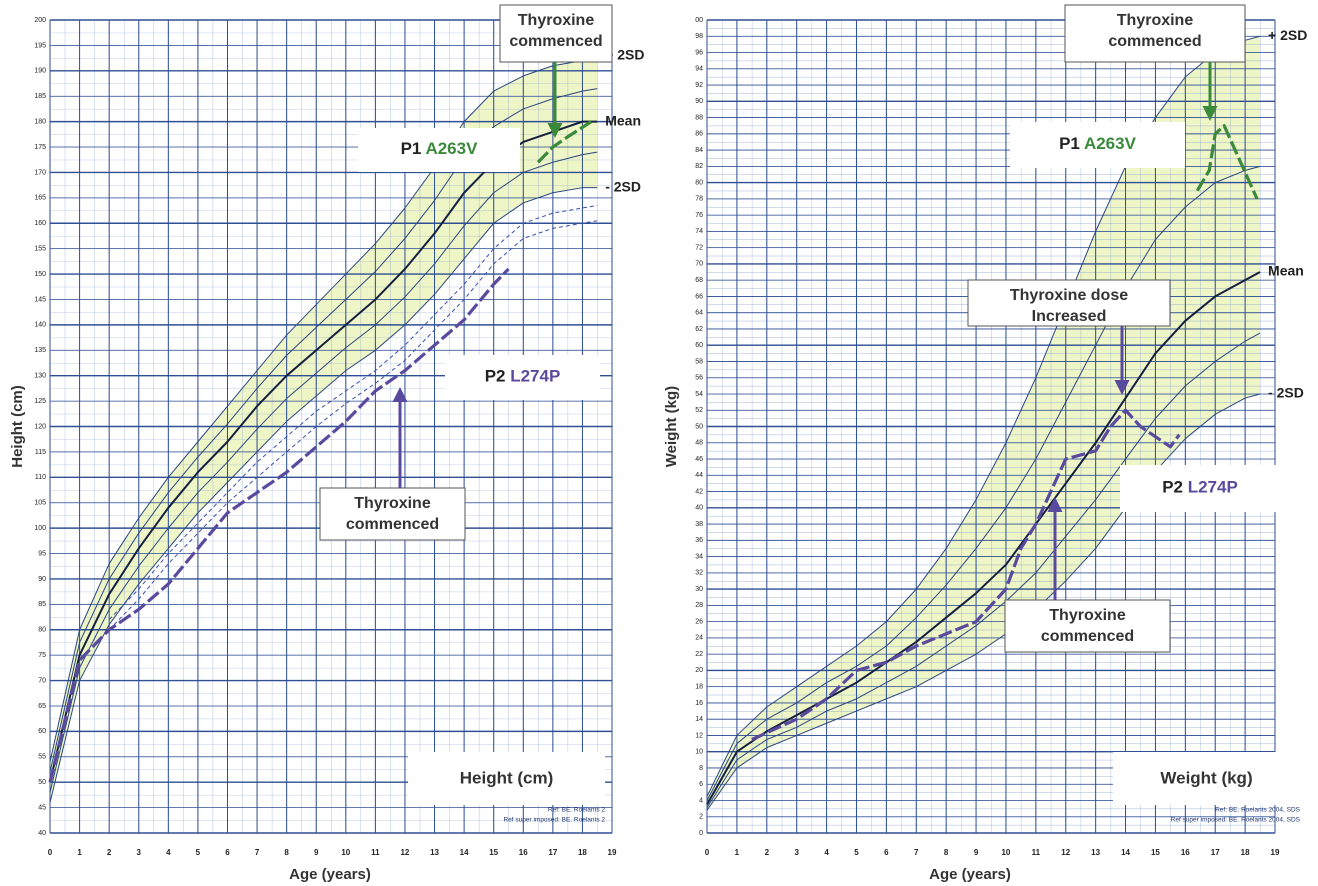  What do you see at coordinates (286, 852) in the screenshot?
I see `x-tick-label: 8` at bounding box center [286, 852].